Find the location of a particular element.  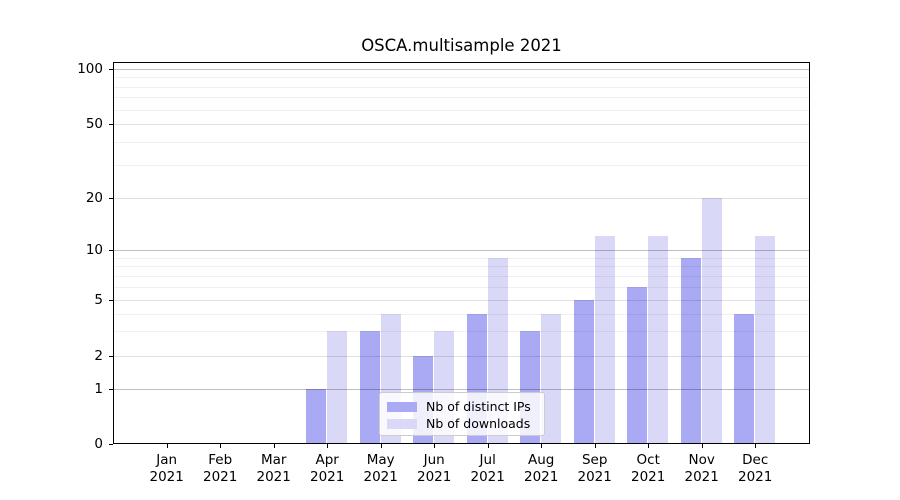

y-tick-label-5: 5 is located at coordinates (98, 300).